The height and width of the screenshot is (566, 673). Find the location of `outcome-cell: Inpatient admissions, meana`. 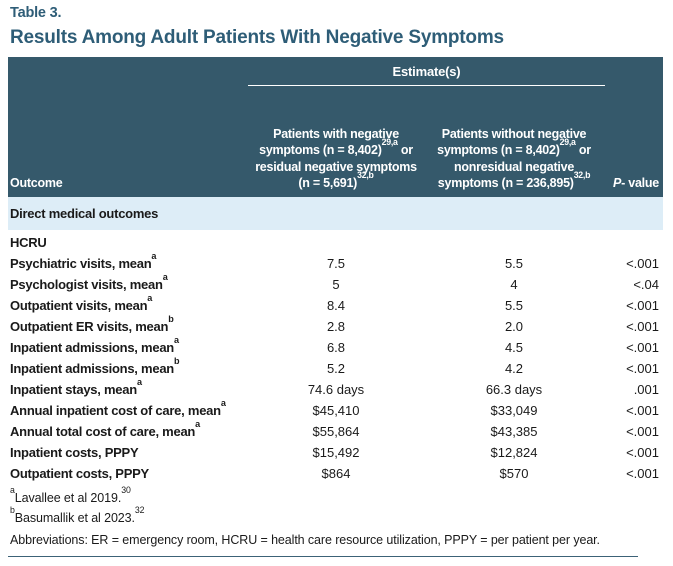

outcome-cell: Inpatient admissions, meana is located at coordinates (94, 344).